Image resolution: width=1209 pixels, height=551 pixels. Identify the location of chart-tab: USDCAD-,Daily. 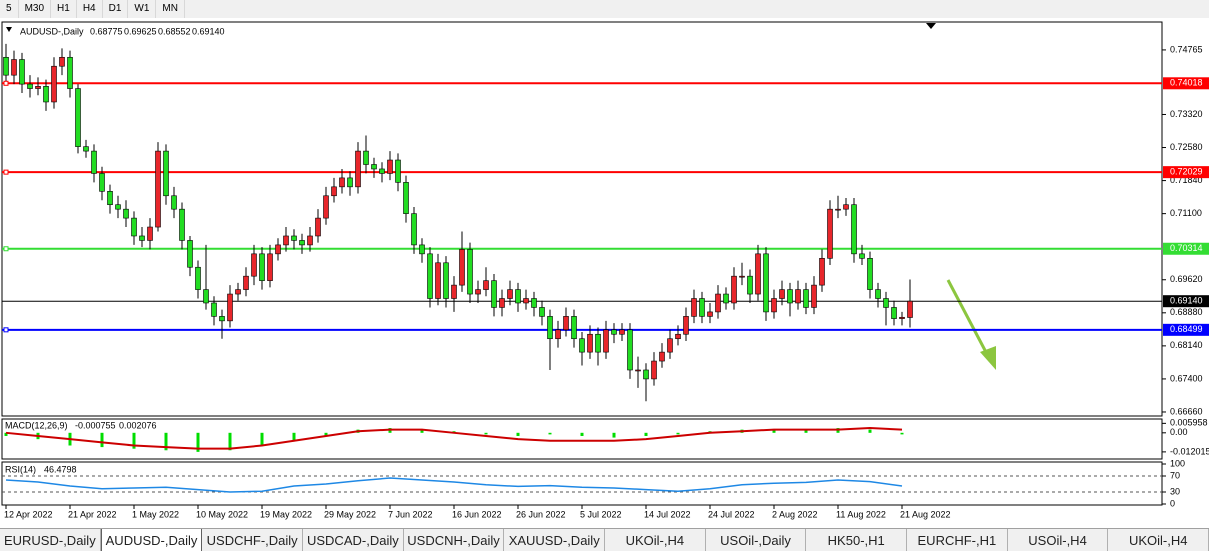
(353, 540).